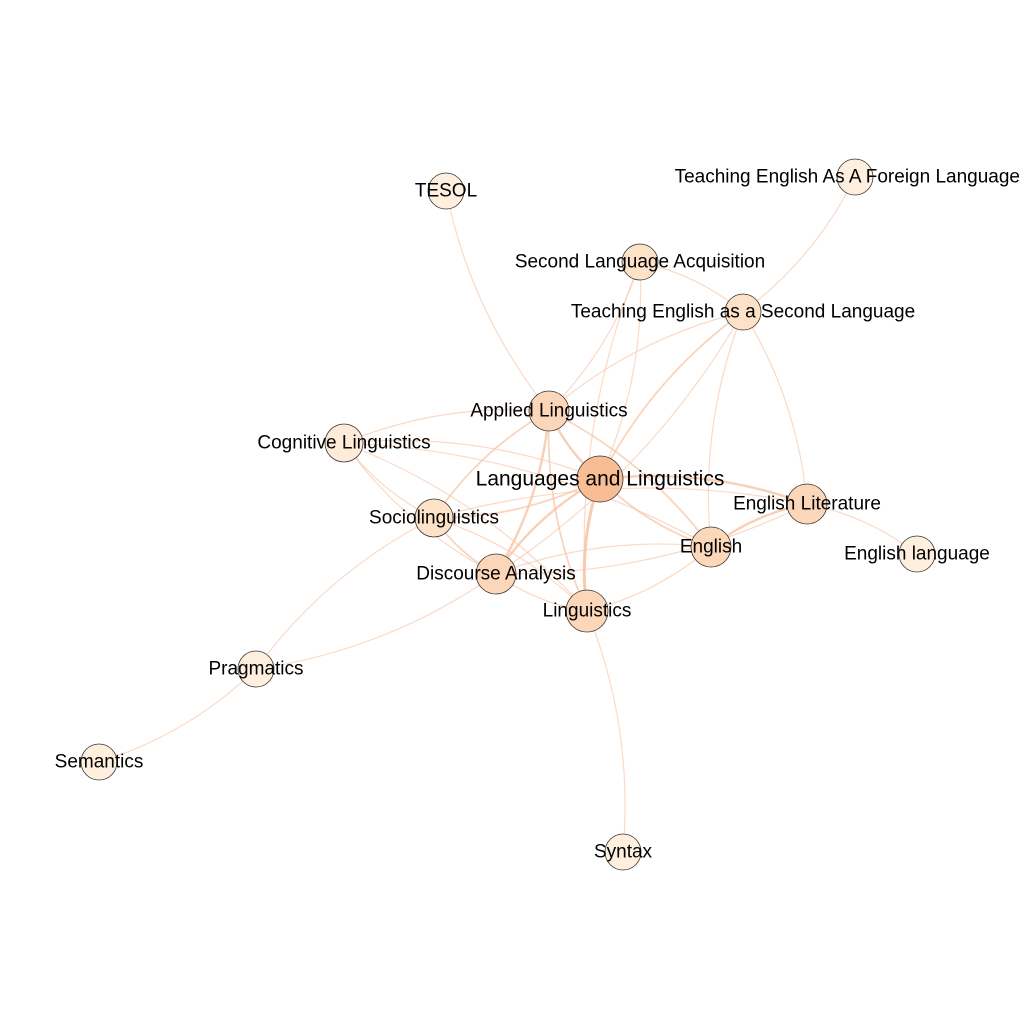 The height and width of the screenshot is (1024, 1024). I want to click on node-linguistics, so click(587, 611).